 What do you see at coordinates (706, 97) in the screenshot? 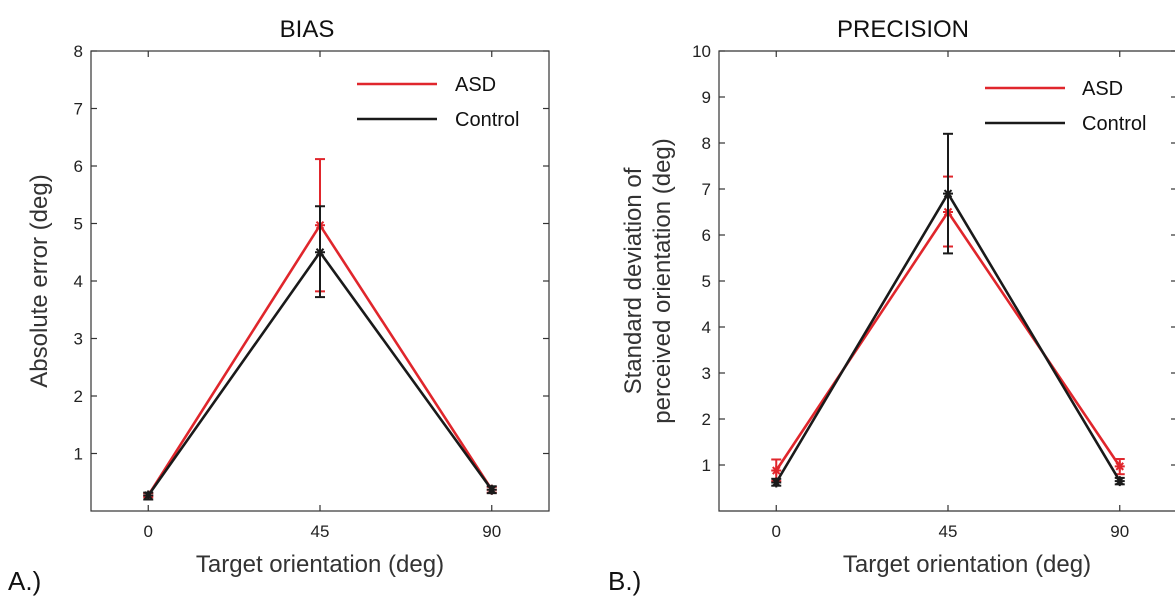
I see `y-tick-label: 9` at bounding box center [706, 97].